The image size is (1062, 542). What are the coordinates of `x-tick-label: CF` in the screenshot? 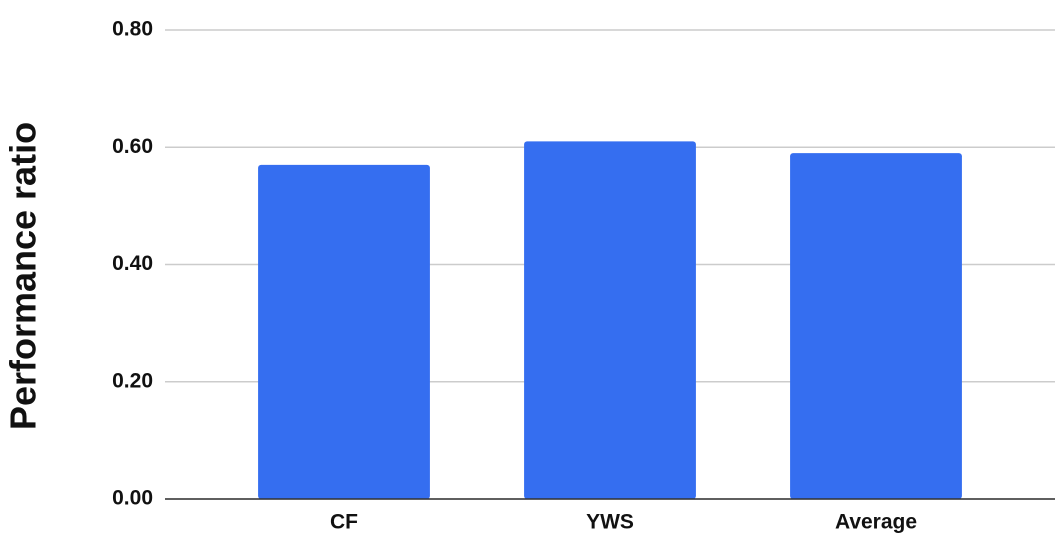 It's located at (344, 522).